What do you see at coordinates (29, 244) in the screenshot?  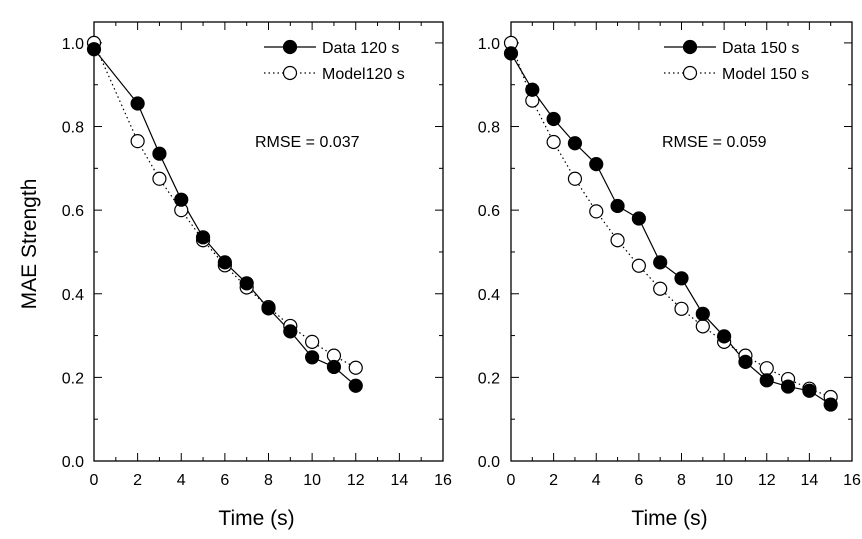 I see `y-axis-title: MAE Strength` at bounding box center [29, 244].